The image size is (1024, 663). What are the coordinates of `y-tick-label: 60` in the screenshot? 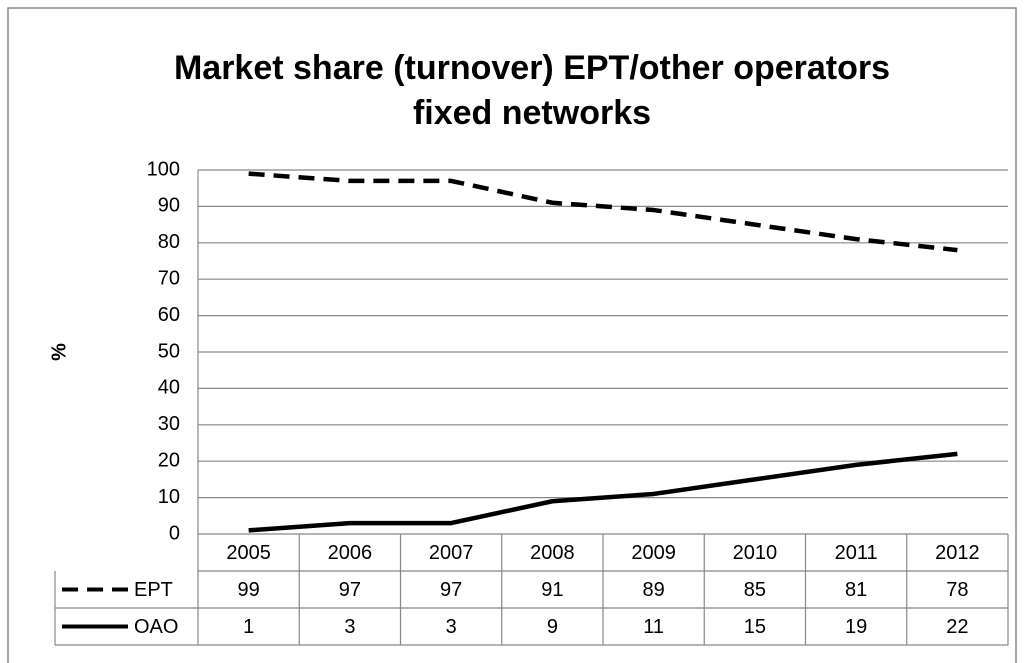 It's located at (169, 315).